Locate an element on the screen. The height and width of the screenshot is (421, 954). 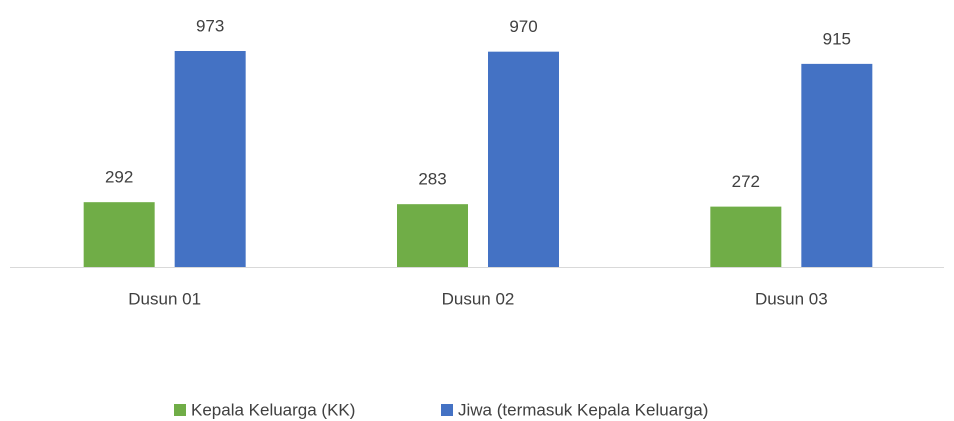
x-tick-label: Dusun 01 is located at coordinates (164, 298).